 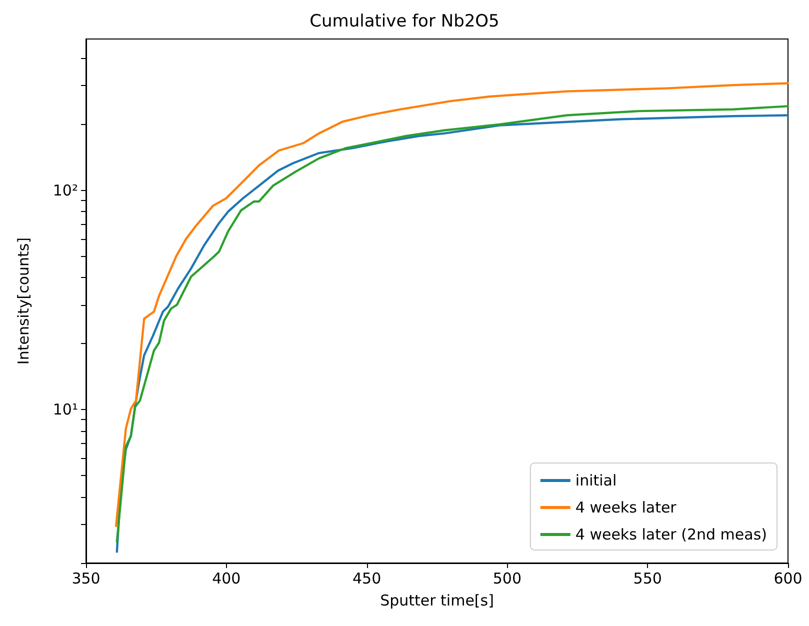 I want to click on y-tick-label: 10², so click(x=65, y=190).